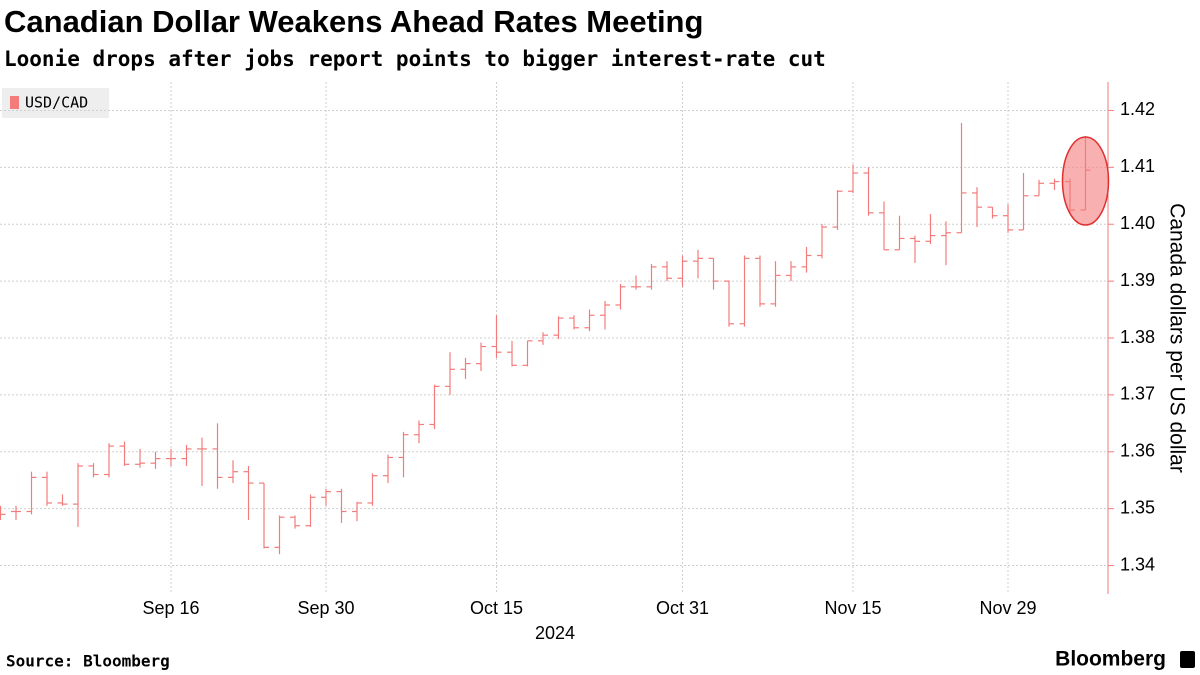 The image size is (1200, 675). I want to click on x-tick-label: Nov 29, so click(1007, 608).